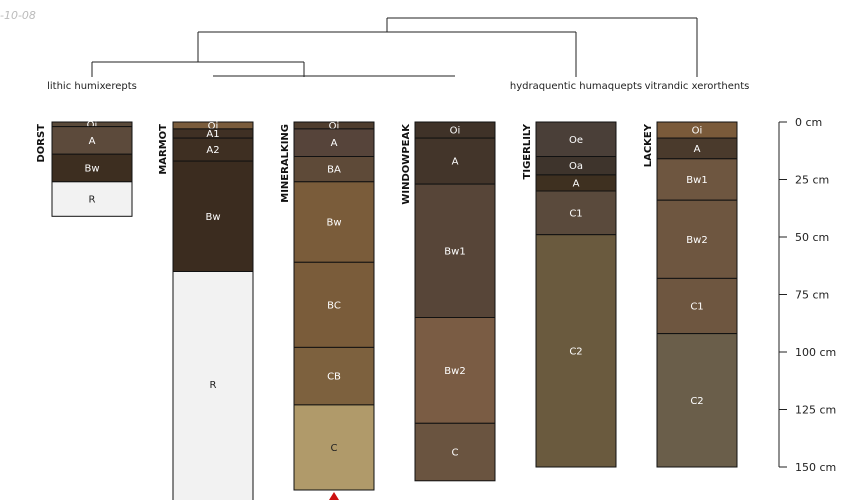 This screenshot has height=500, width=850. I want to click on horizon-mineralking-a, so click(334, 142).